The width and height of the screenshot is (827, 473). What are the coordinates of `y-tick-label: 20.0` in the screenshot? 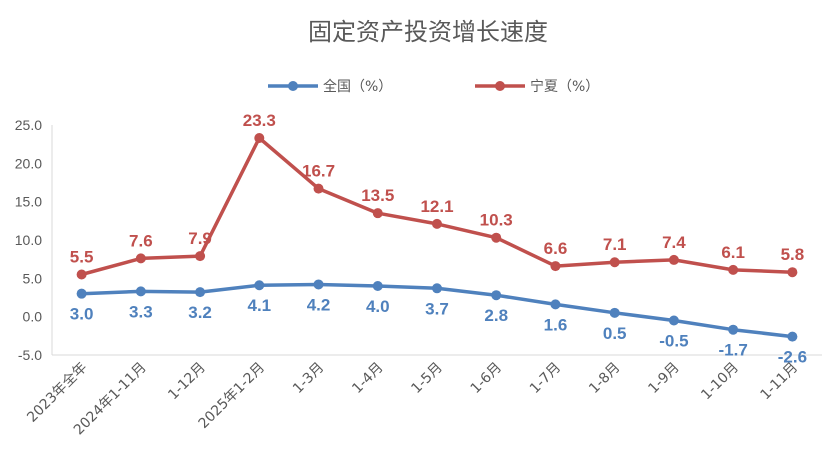 It's located at (28, 163).